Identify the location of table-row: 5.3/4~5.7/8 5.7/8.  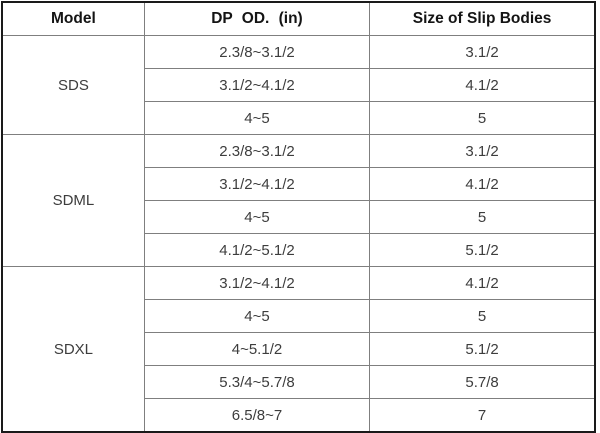
(299, 382).